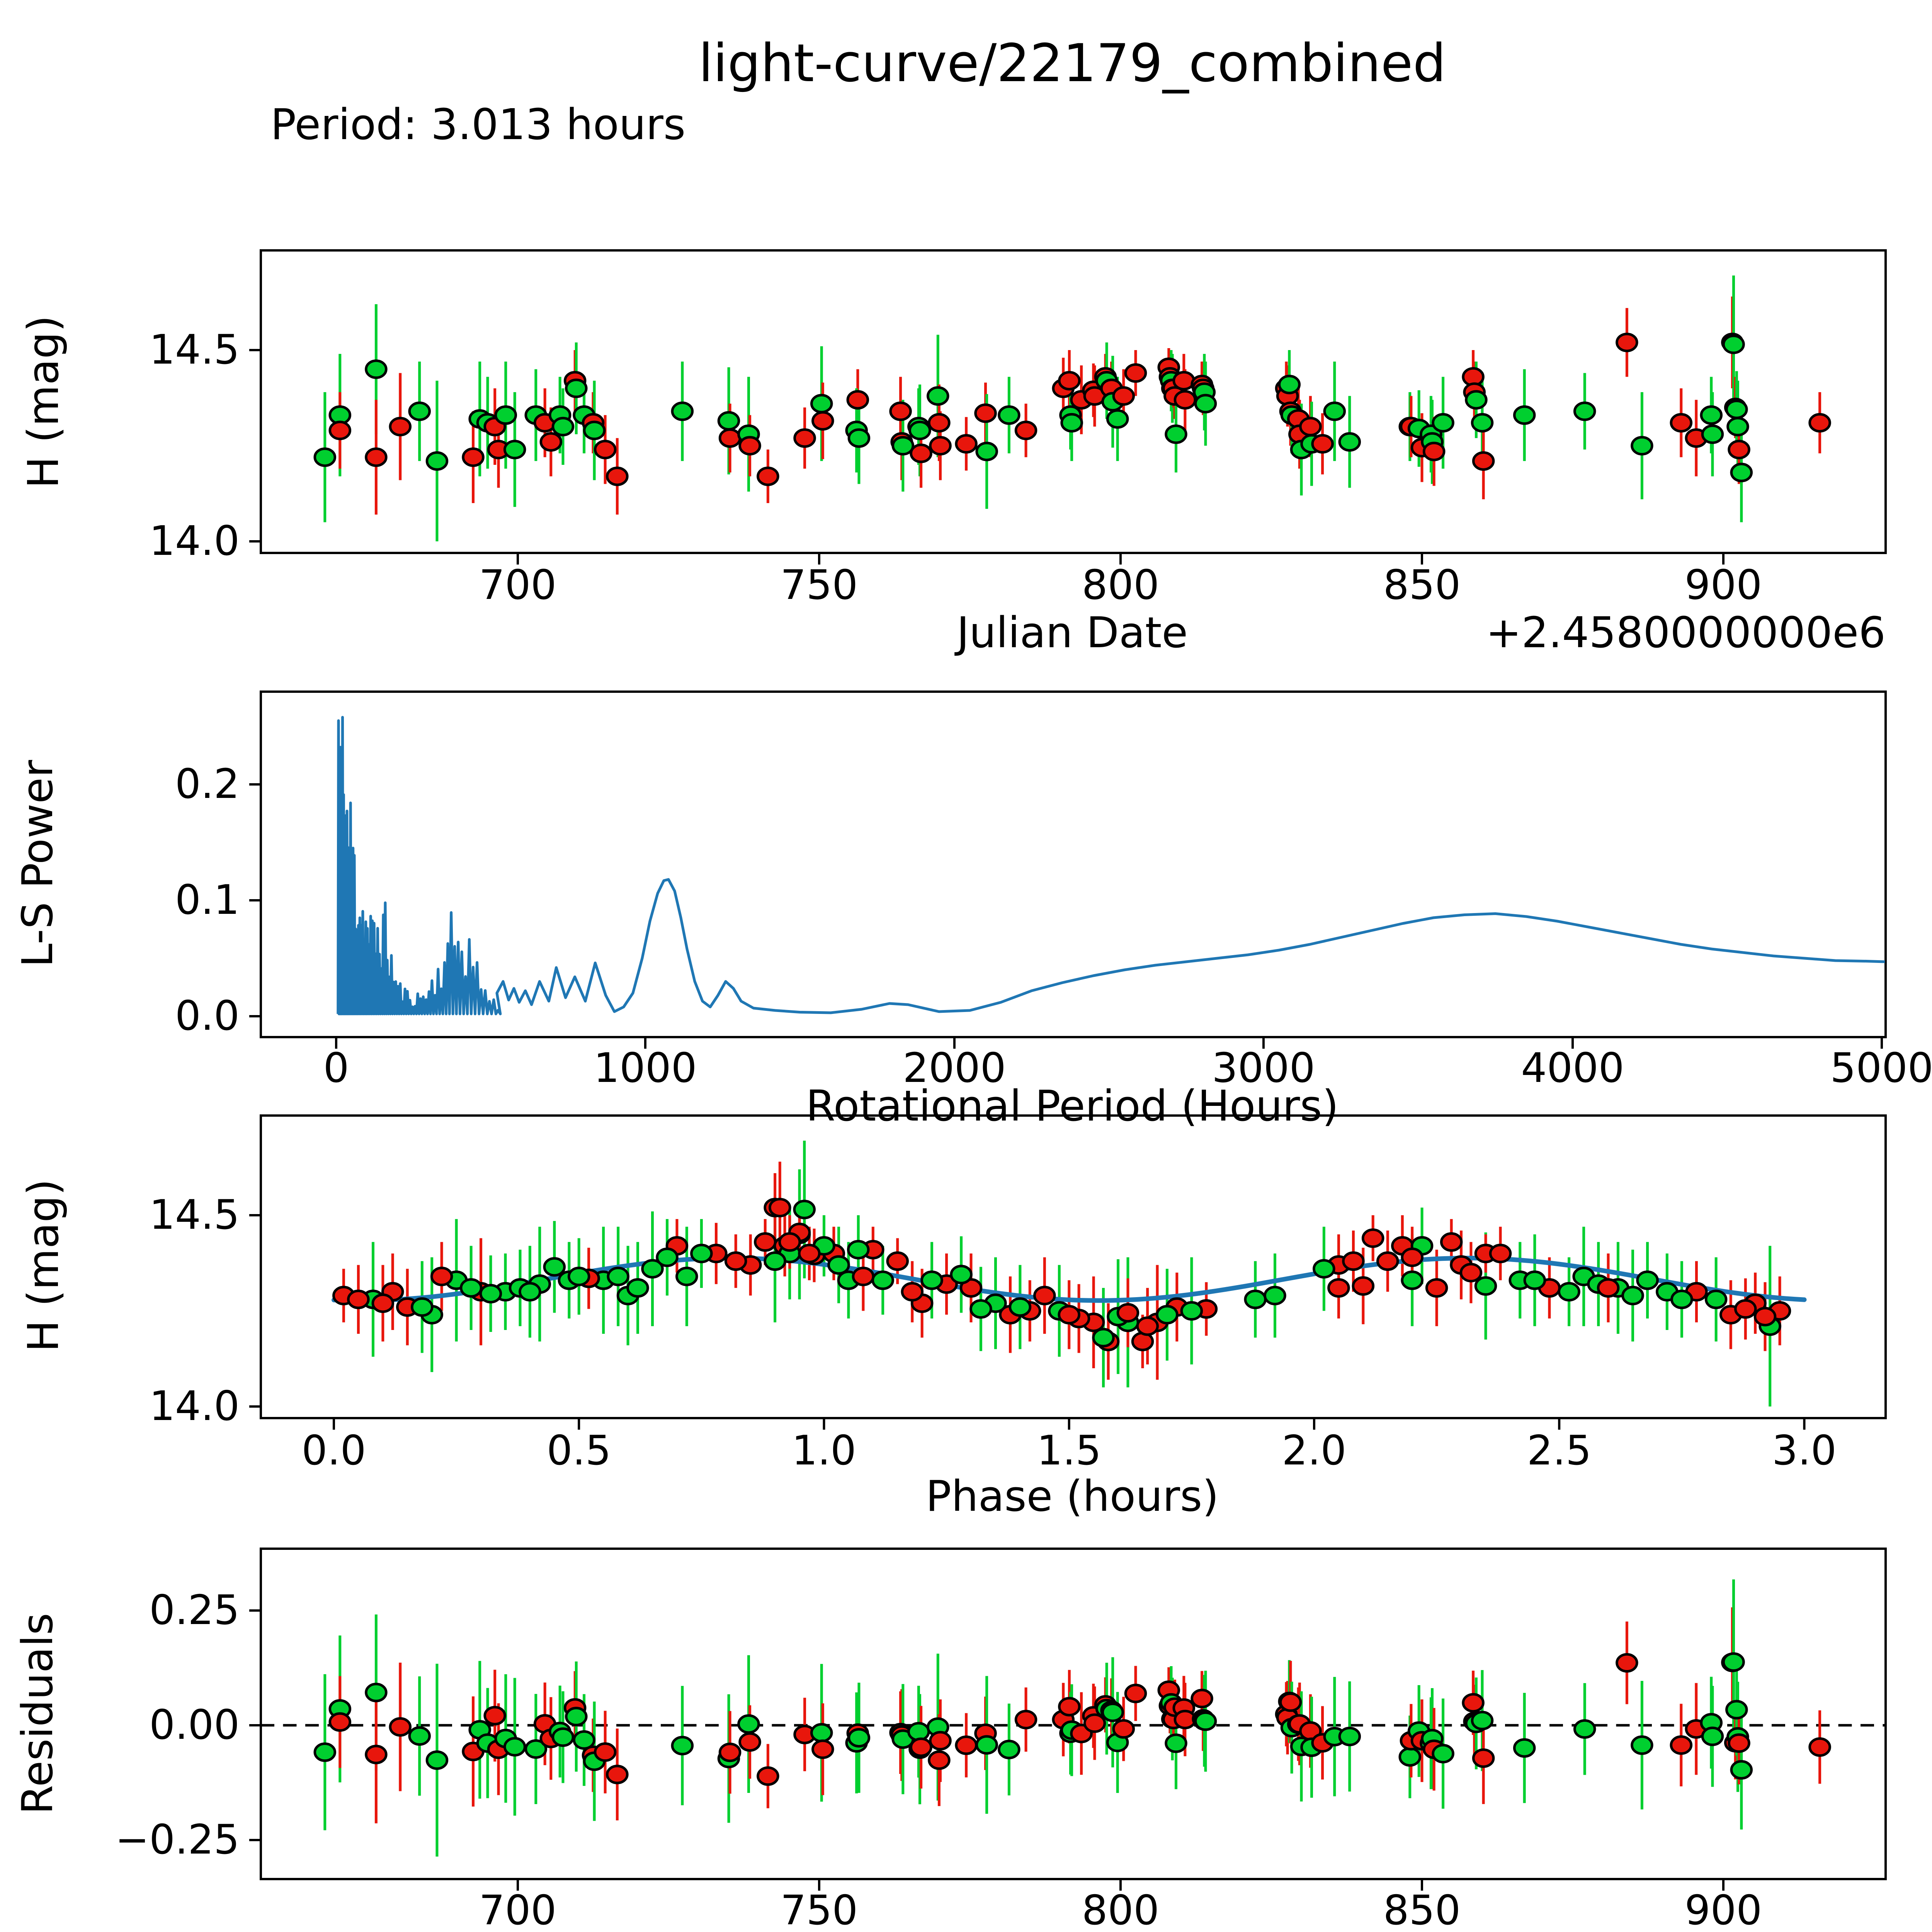  Describe the element at coordinates (478, 125) in the screenshot. I see `period-annotation: Period: 3.013 hours` at that location.